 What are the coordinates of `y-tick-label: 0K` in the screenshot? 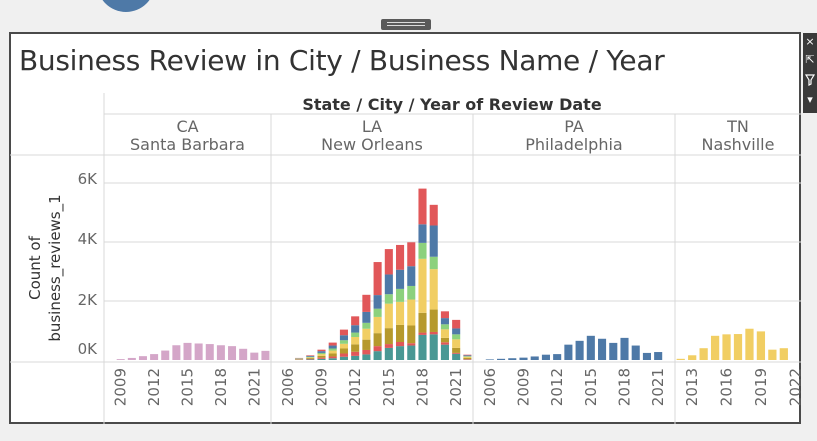 It's located at (88, 349).